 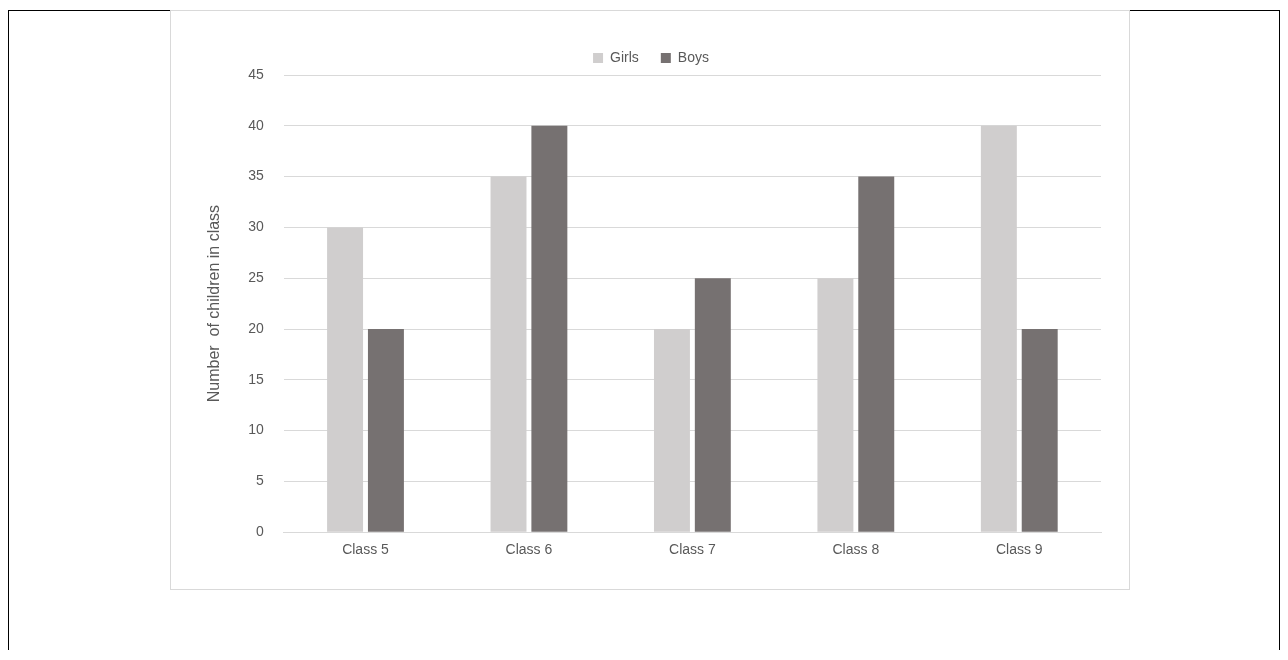 What do you see at coordinates (529, 549) in the screenshot?
I see `x-tick-label: Class 6` at bounding box center [529, 549].